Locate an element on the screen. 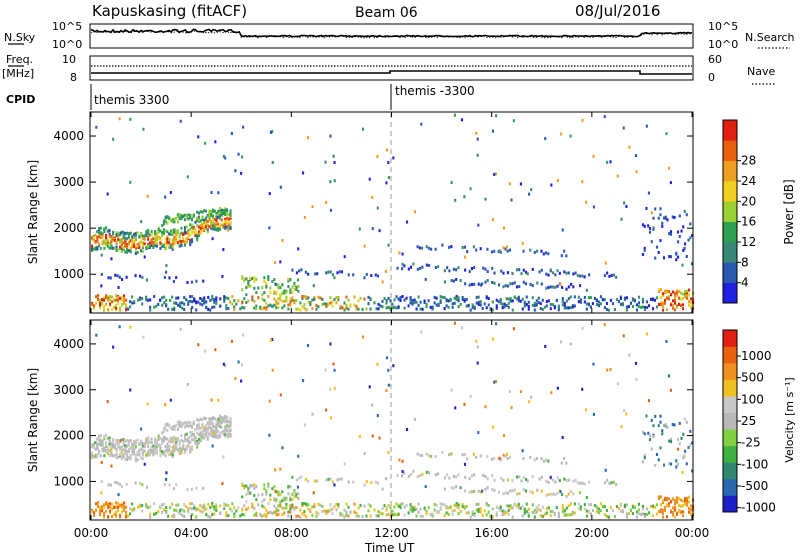 Image resolution: width=800 pixels, height=554 pixels. noise-left-tick-bottom: 10^0 is located at coordinates (67, 44).